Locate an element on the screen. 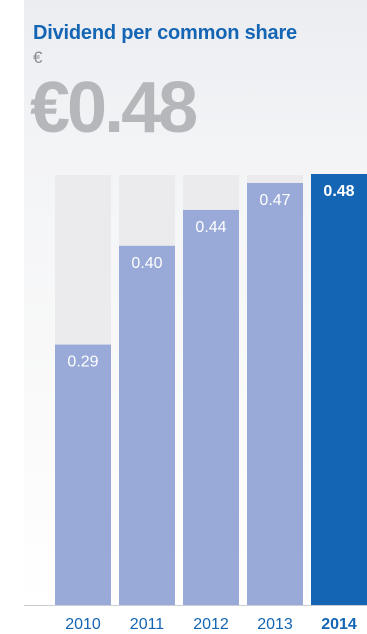 The height and width of the screenshot is (634, 367). data-label-2013: 0.47 is located at coordinates (274, 200).